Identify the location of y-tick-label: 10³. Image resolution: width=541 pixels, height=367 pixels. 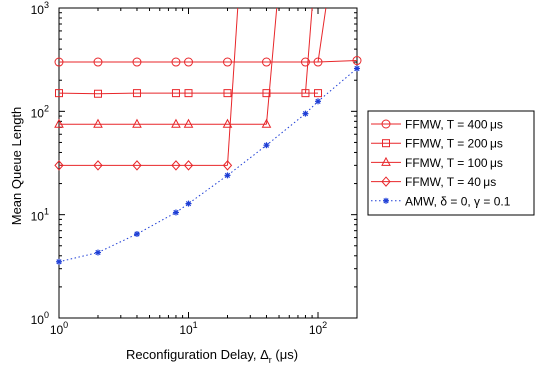
(40, 8).